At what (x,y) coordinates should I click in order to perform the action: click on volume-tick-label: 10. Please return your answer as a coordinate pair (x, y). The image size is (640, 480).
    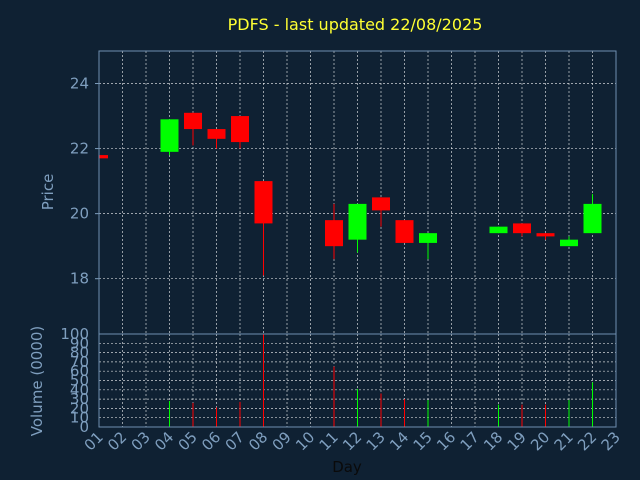
    Looking at the image, I should click on (79, 418).